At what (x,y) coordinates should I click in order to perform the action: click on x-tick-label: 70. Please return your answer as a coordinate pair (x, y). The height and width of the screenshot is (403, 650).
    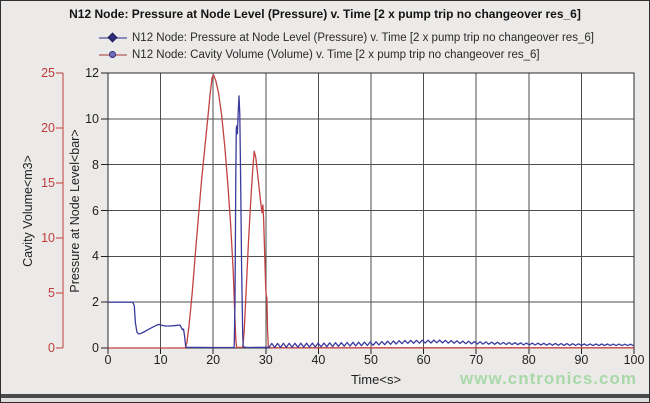
    Looking at the image, I should click on (476, 360).